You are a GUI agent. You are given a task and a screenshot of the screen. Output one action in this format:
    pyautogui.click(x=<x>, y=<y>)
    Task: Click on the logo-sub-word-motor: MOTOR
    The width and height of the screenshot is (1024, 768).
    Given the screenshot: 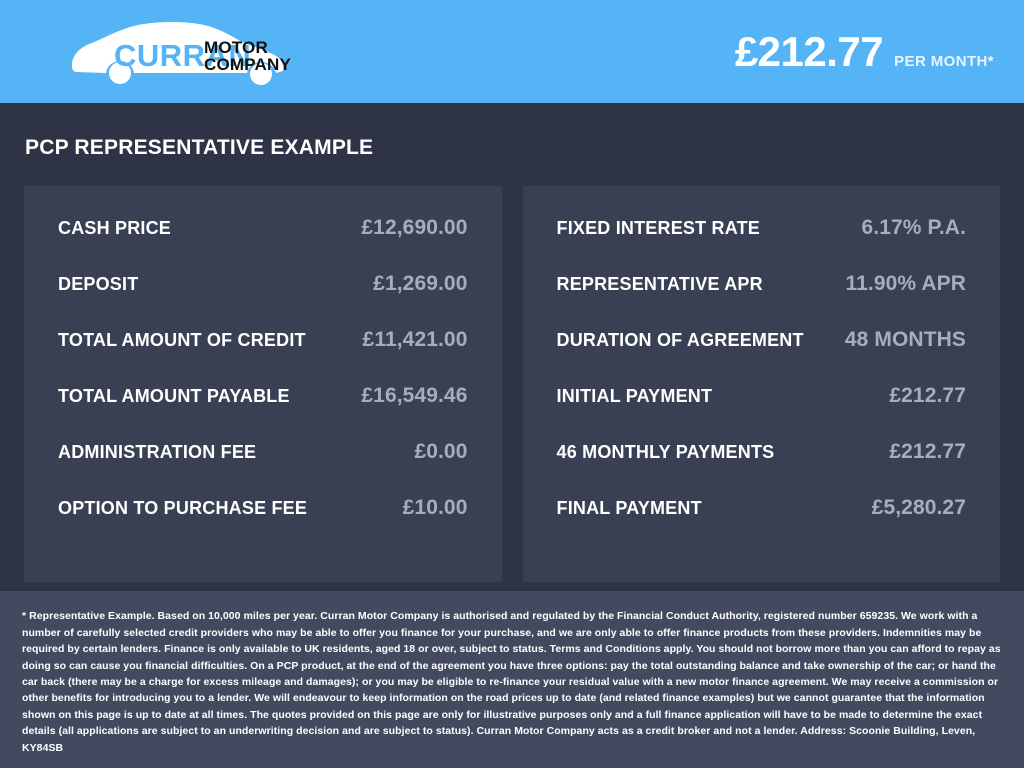 What is the action you would take?
    pyautogui.click(x=236, y=47)
    